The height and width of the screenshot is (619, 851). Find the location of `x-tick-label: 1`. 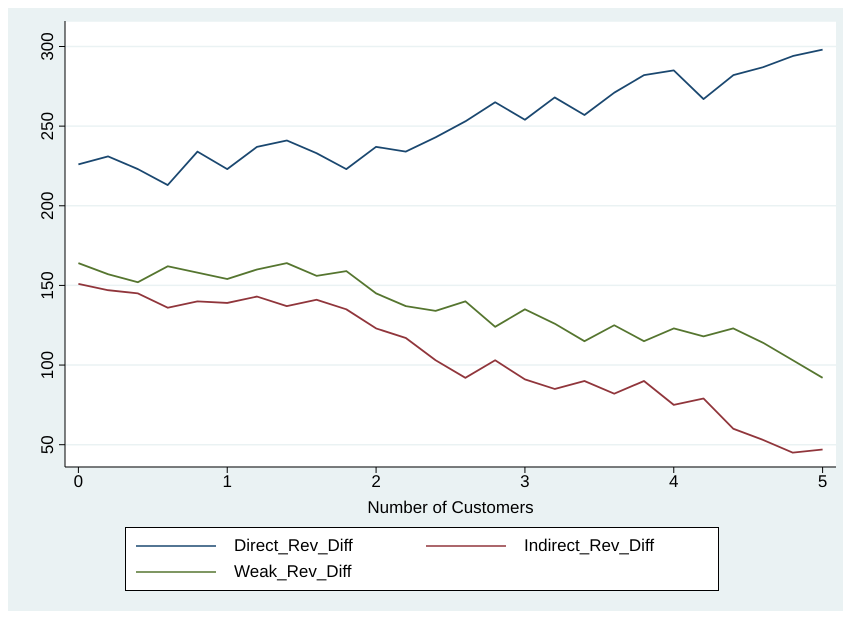

x-tick-label: 1 is located at coordinates (227, 482).